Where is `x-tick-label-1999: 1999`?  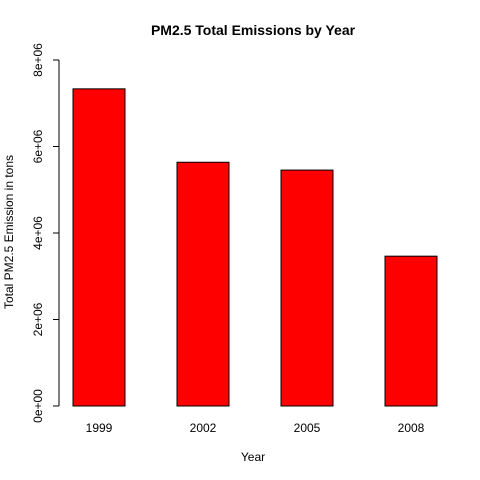
x-tick-label-1999: 1999 is located at coordinates (99, 428).